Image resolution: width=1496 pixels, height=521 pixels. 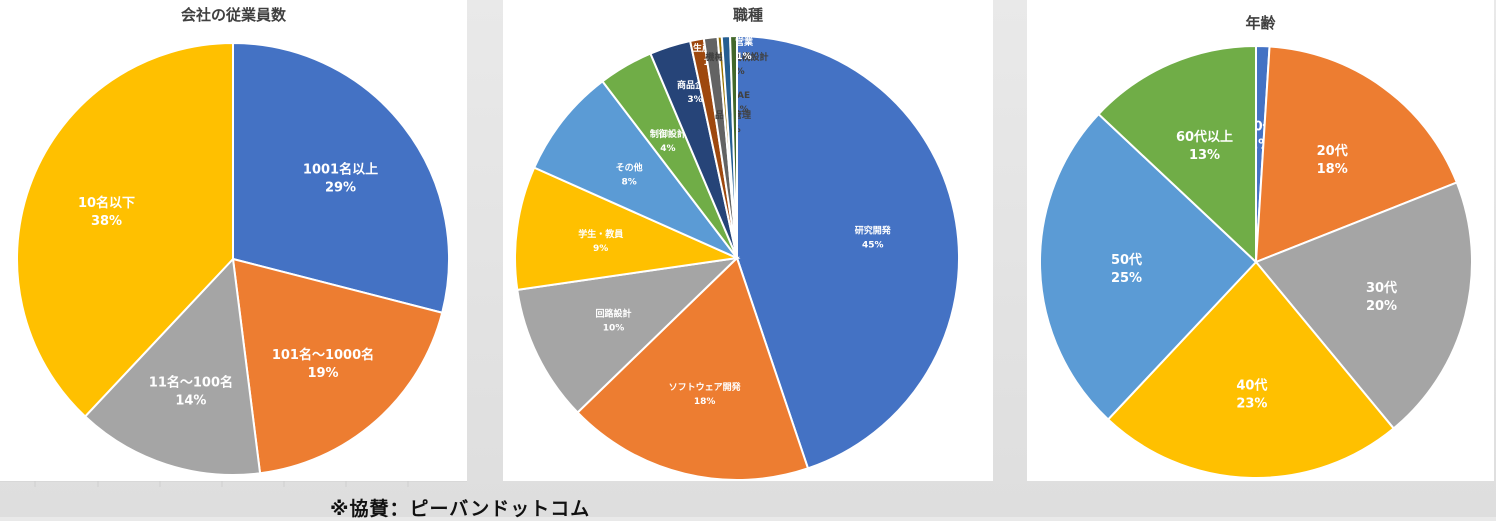 I want to click on slice-percent-label: 38%, so click(x=106, y=221).